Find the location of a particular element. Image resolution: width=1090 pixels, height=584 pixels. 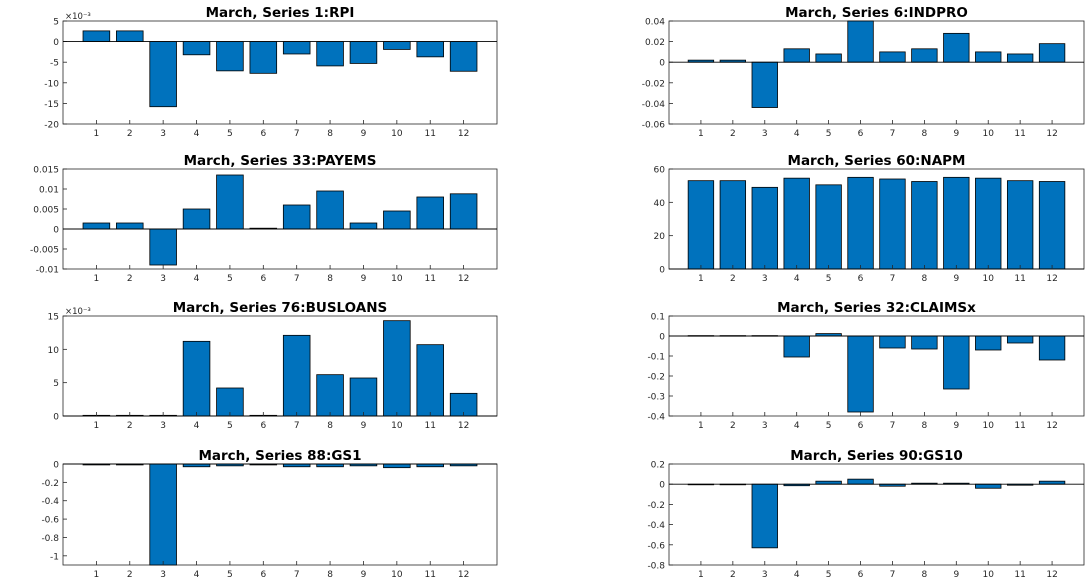

axis-exponent-label: ×10⁻³ is located at coordinates (78, 312).